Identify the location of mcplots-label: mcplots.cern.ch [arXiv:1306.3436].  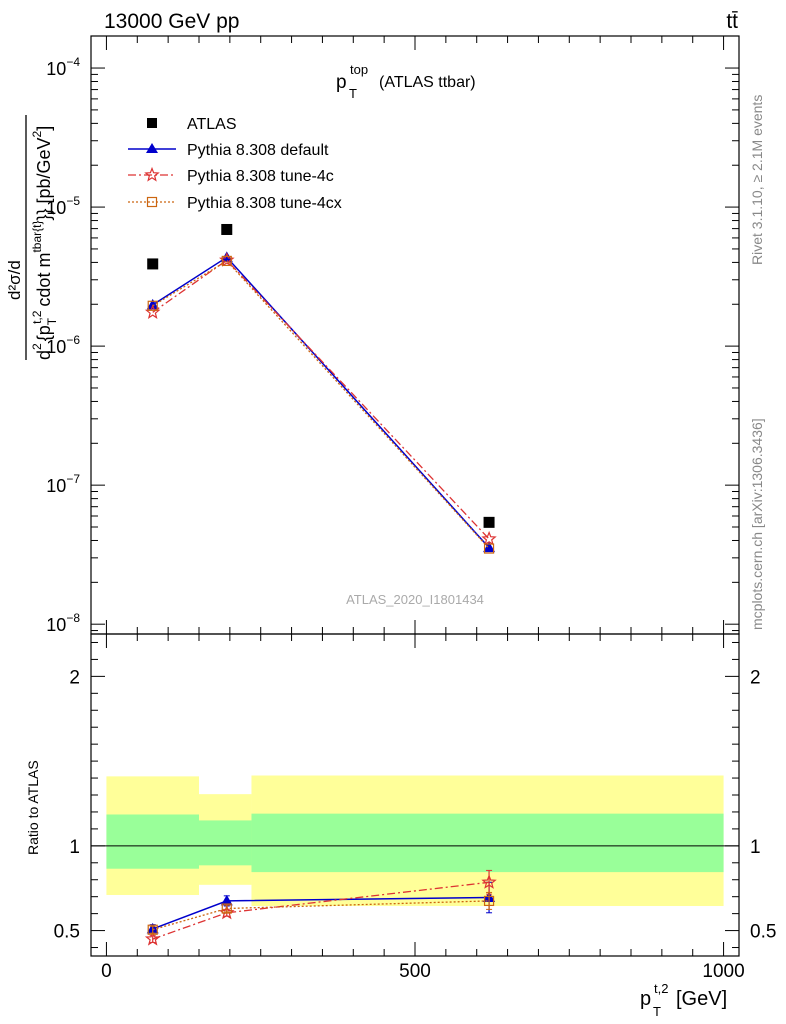
(757, 524).